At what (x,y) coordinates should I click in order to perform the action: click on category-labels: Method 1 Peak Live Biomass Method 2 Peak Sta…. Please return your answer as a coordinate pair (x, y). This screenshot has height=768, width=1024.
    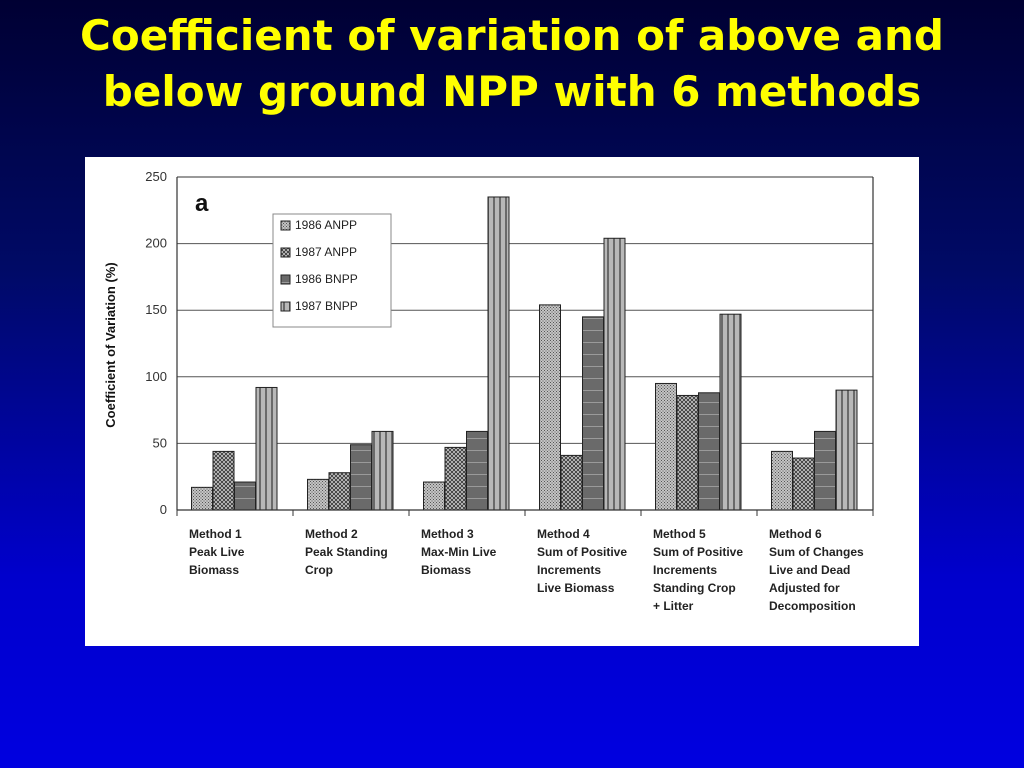
    Looking at the image, I should click on (526, 570).